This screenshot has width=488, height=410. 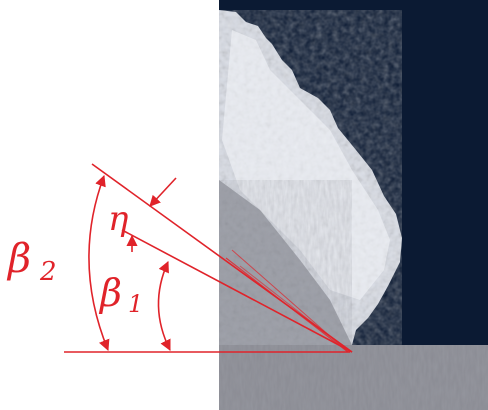 What do you see at coordinates (99, 263) in the screenshot?
I see `beta2-arc` at bounding box center [99, 263].